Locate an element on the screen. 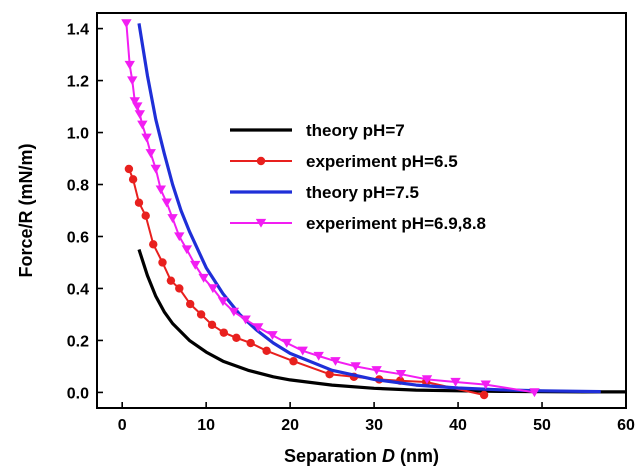  y-tick-label: 1.4 is located at coordinates (78, 30).